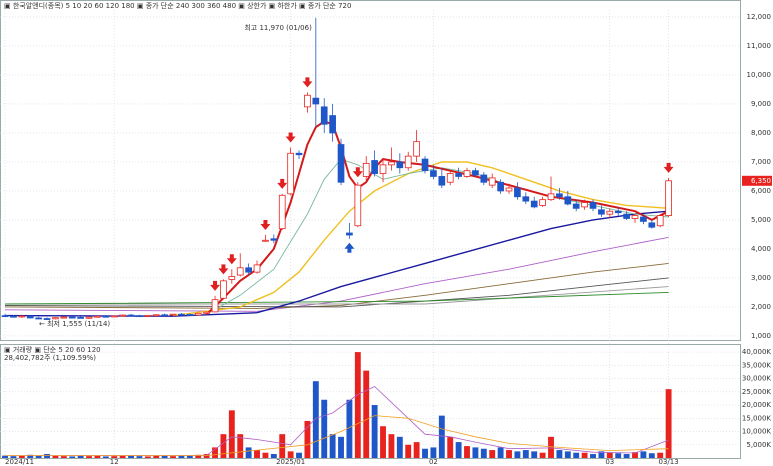  I want to click on last-price-box, so click(757, 180).